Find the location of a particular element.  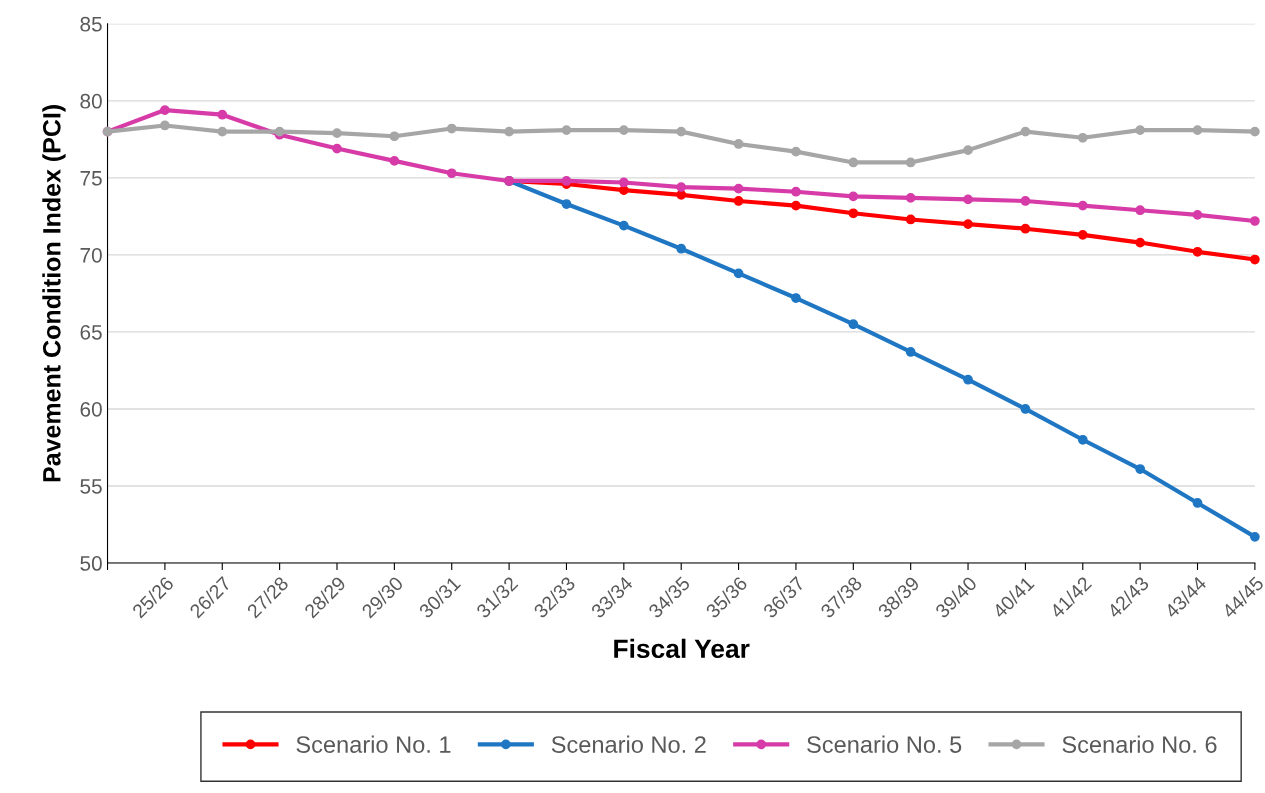

legend-label: Scenario No. 6 is located at coordinates (1139, 744).